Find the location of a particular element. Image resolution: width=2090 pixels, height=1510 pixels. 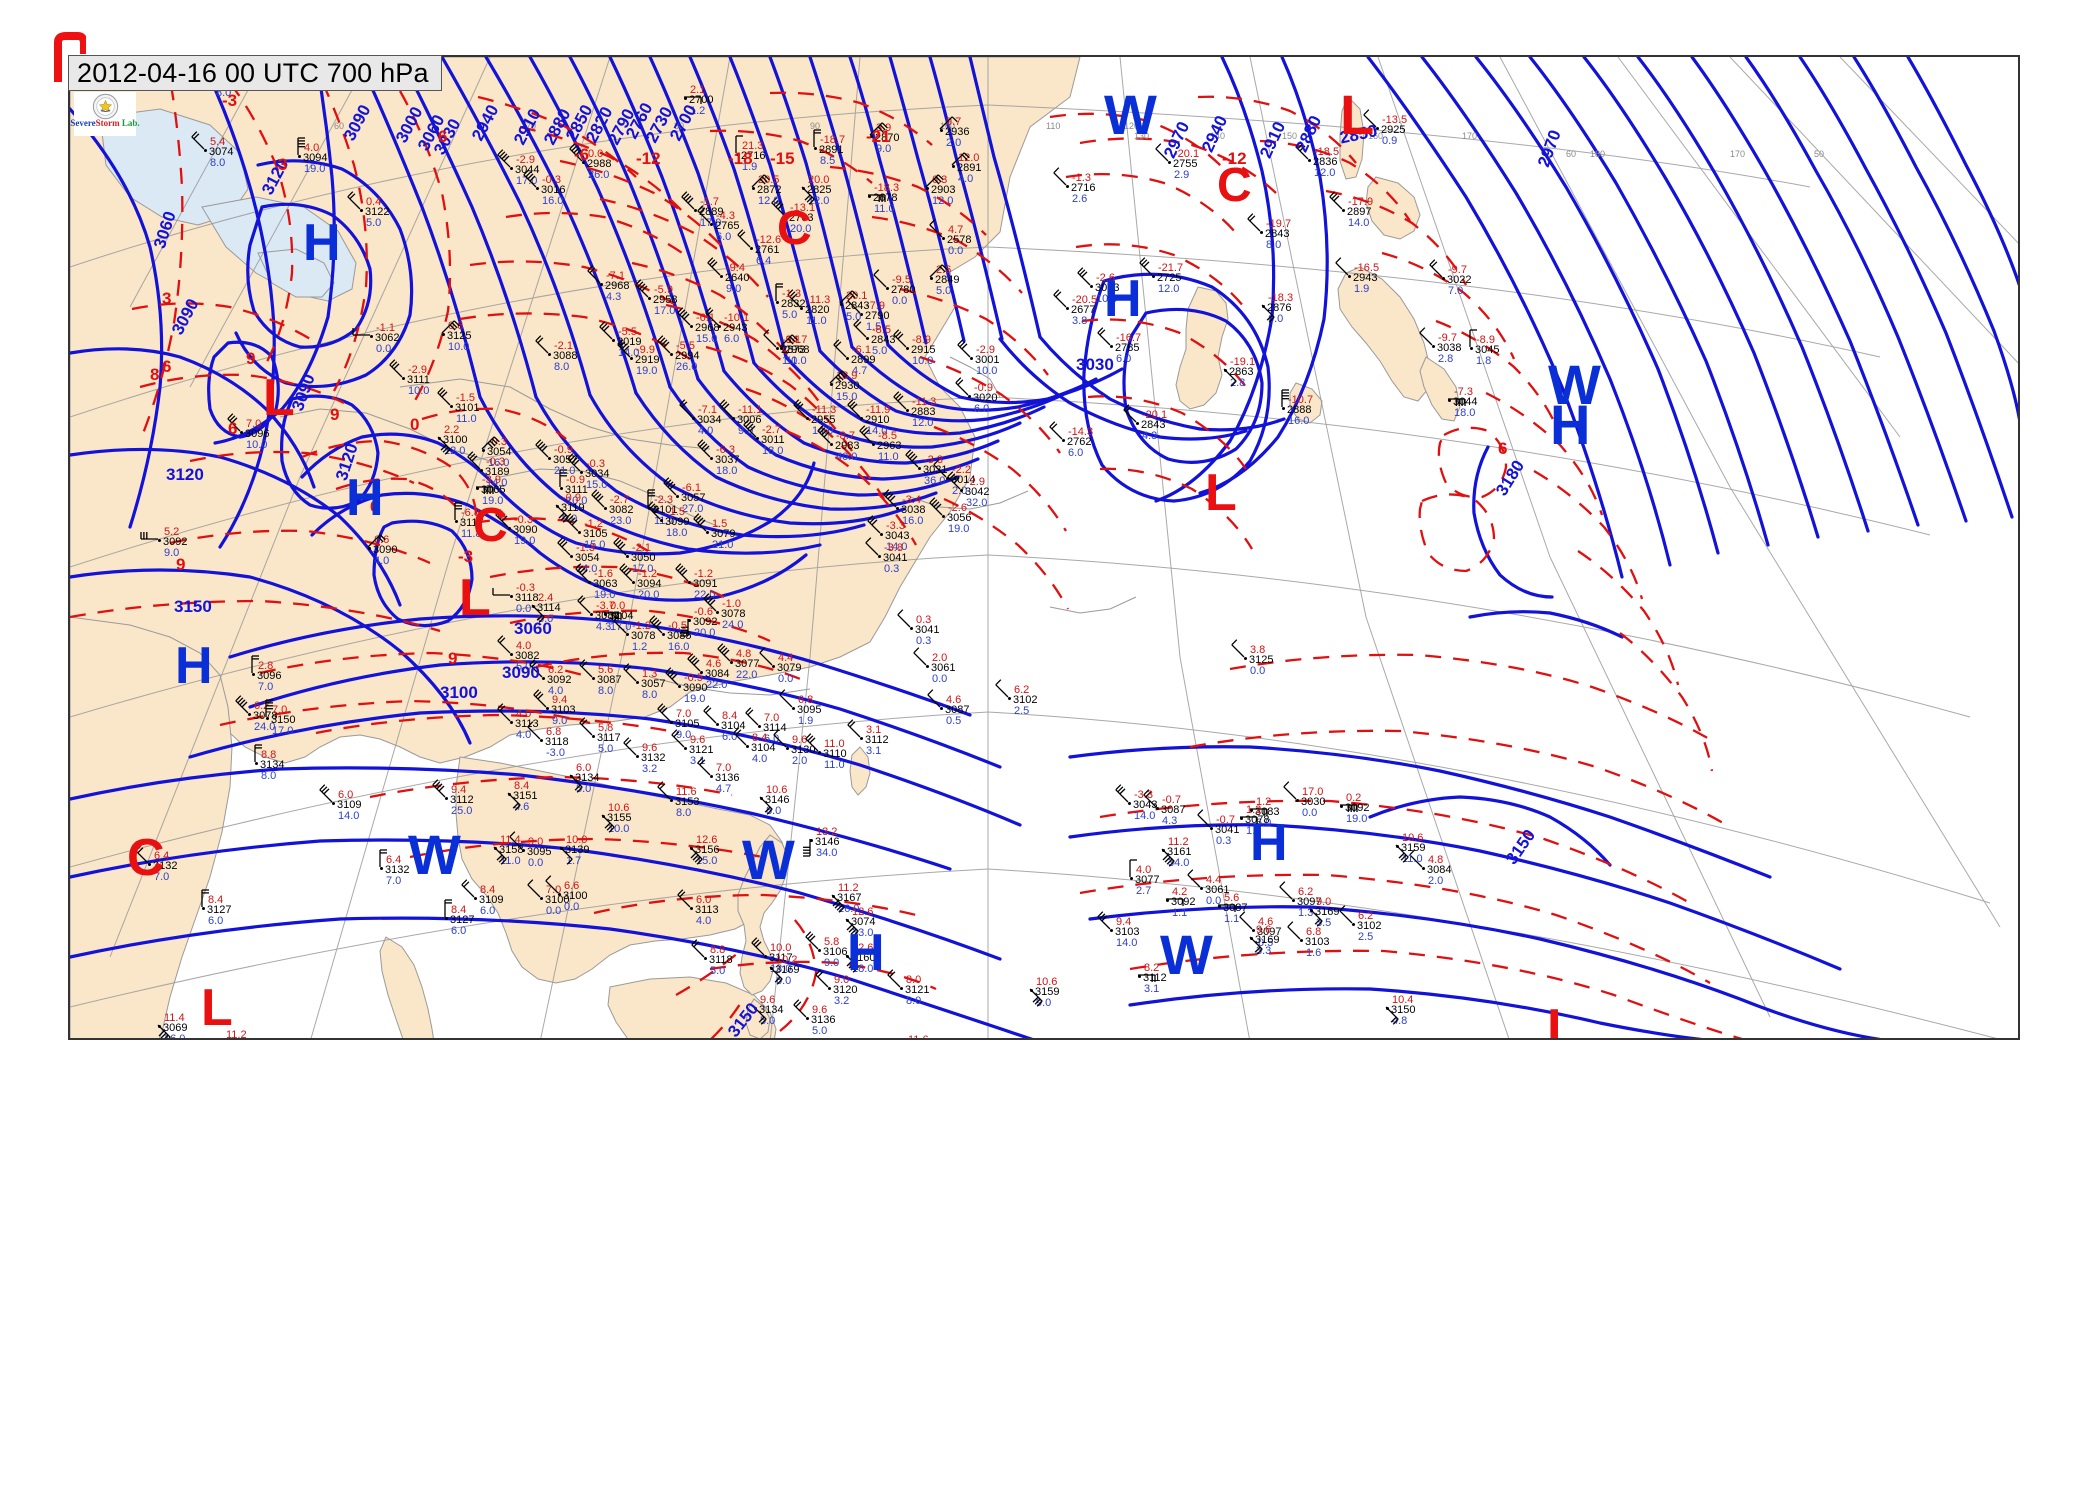

logo-word-lab: Lab. is located at coordinates (130, 123).